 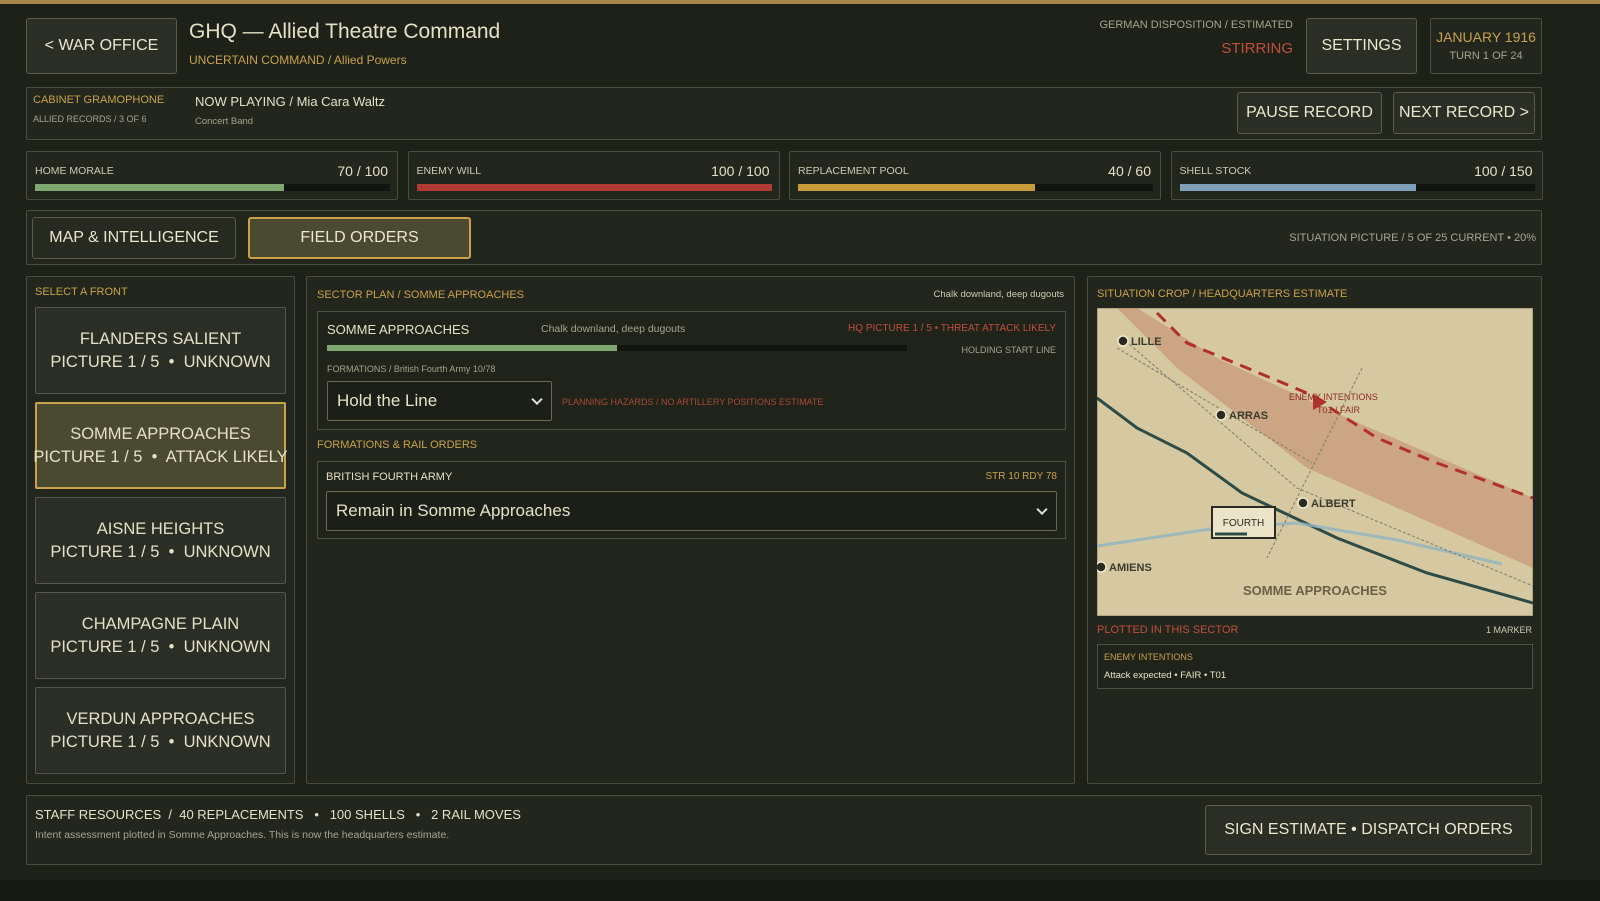 What do you see at coordinates (1129, 171) in the screenshot?
I see `stat-value: 40 / 60` at bounding box center [1129, 171].